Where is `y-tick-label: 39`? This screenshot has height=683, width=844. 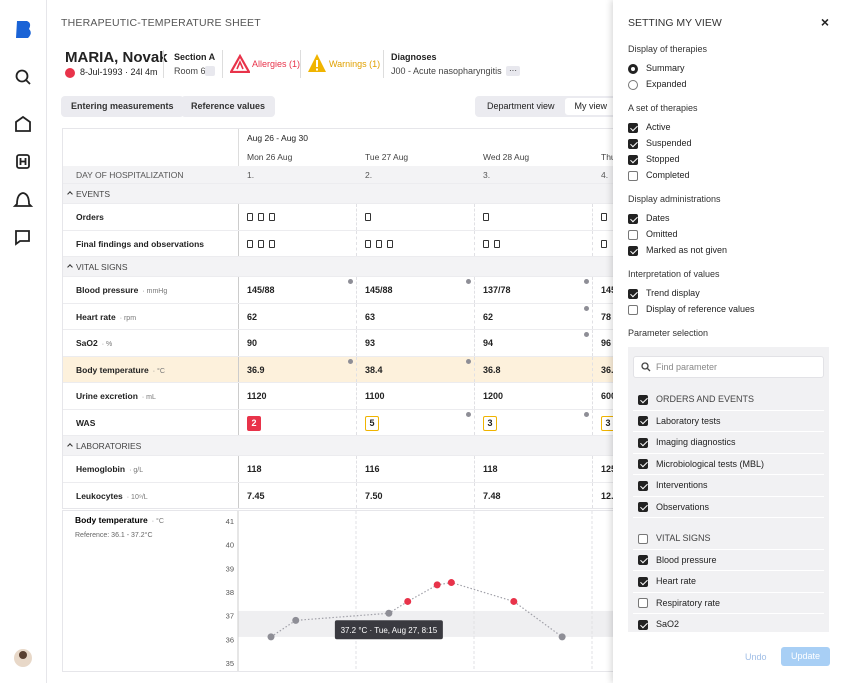 y-tick-label: 39 is located at coordinates (230, 568).